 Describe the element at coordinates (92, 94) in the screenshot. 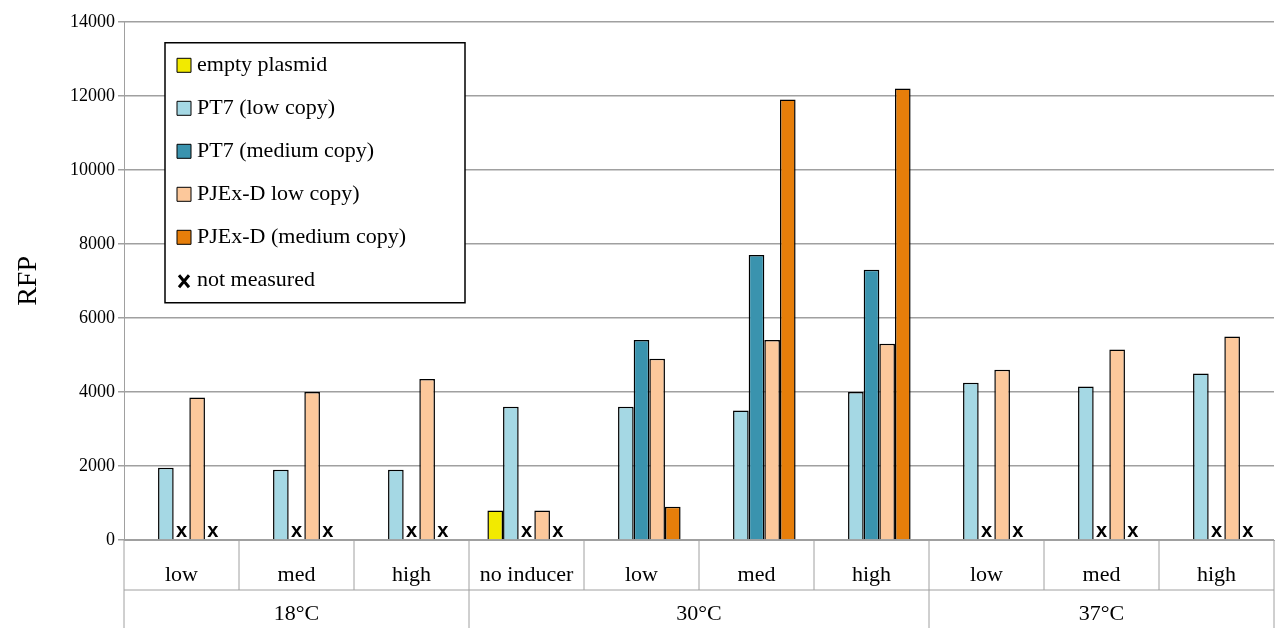

I see `y-tick-label: 12000` at that location.